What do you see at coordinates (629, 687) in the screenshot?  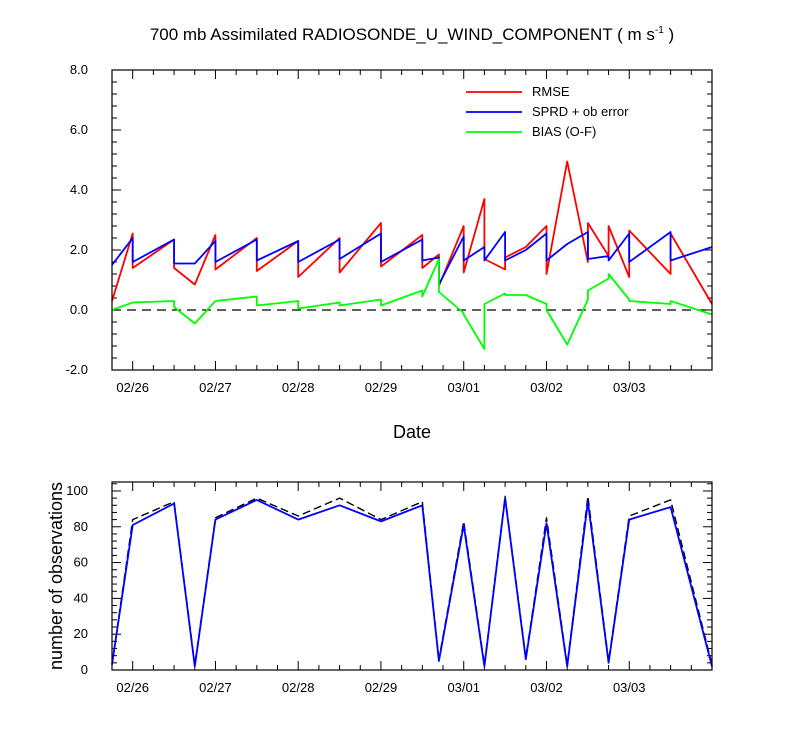 I see `bottom-x-tick-label: 03/03` at bounding box center [629, 687].